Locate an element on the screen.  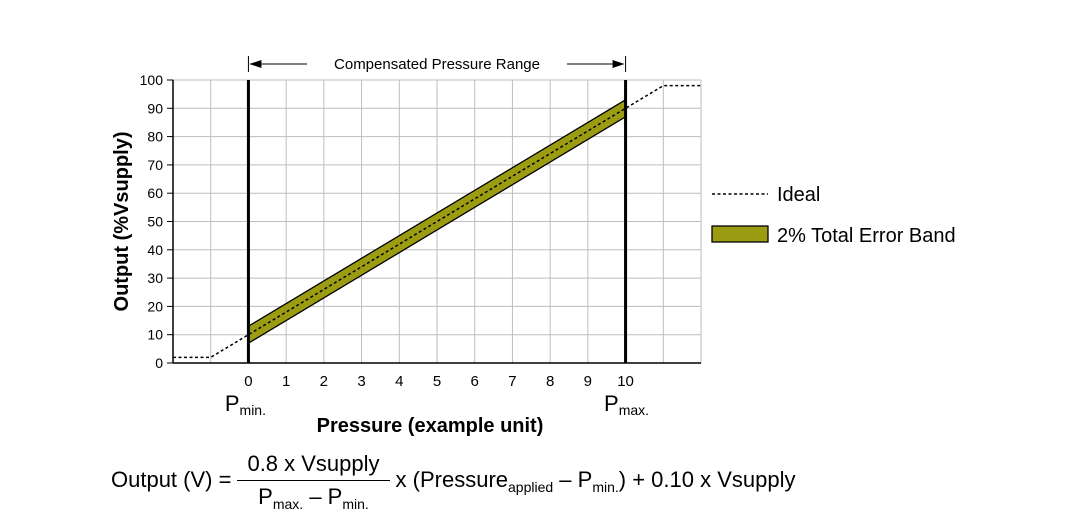
rhs-sub-min: min. is located at coordinates (605, 487).